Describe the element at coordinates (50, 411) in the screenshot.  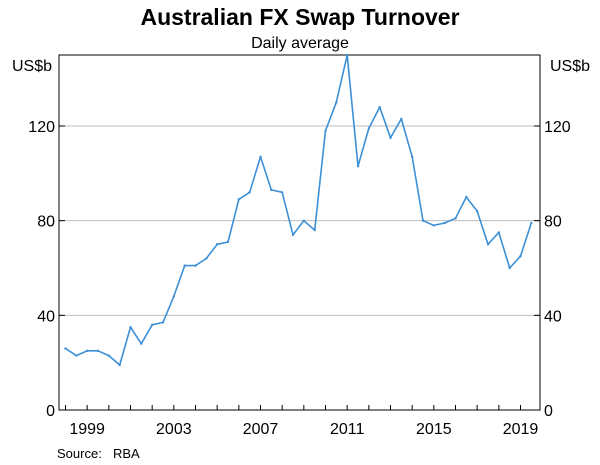
I see `y-tick-label-left-0: 0` at that location.